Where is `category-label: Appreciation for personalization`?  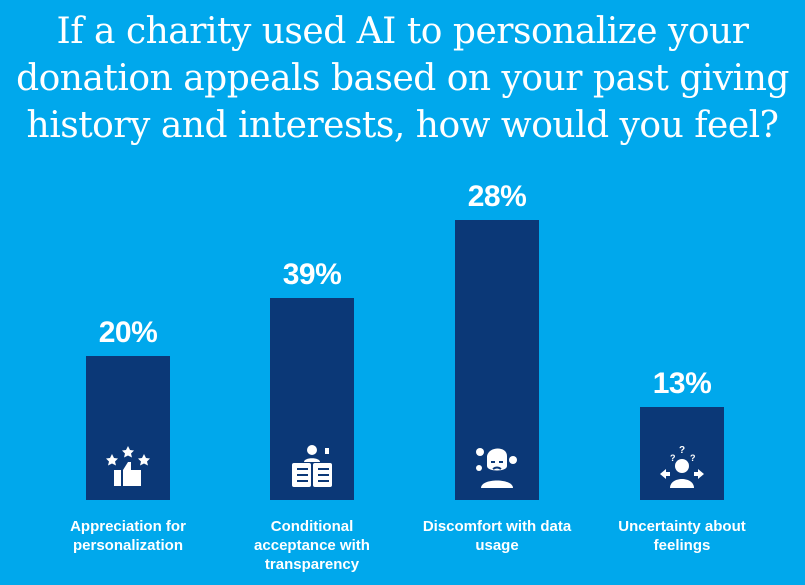
category-label: Appreciation for personalization is located at coordinates (128, 536).